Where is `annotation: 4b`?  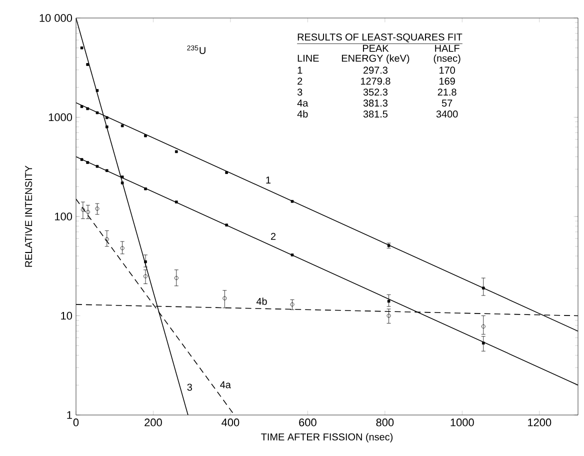
annotation: 4b is located at coordinates (302, 114).